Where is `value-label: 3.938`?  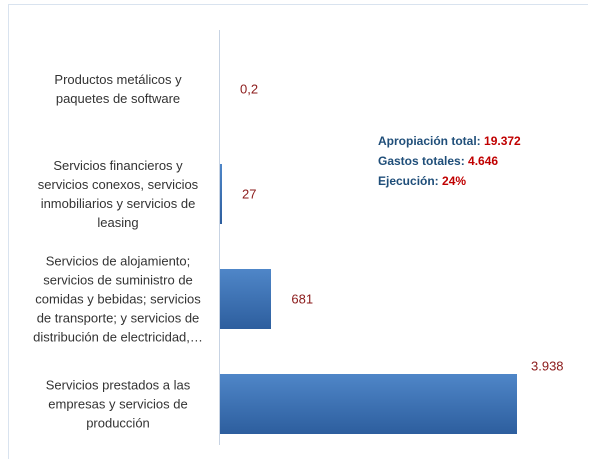 value-label: 3.938 is located at coordinates (547, 365).